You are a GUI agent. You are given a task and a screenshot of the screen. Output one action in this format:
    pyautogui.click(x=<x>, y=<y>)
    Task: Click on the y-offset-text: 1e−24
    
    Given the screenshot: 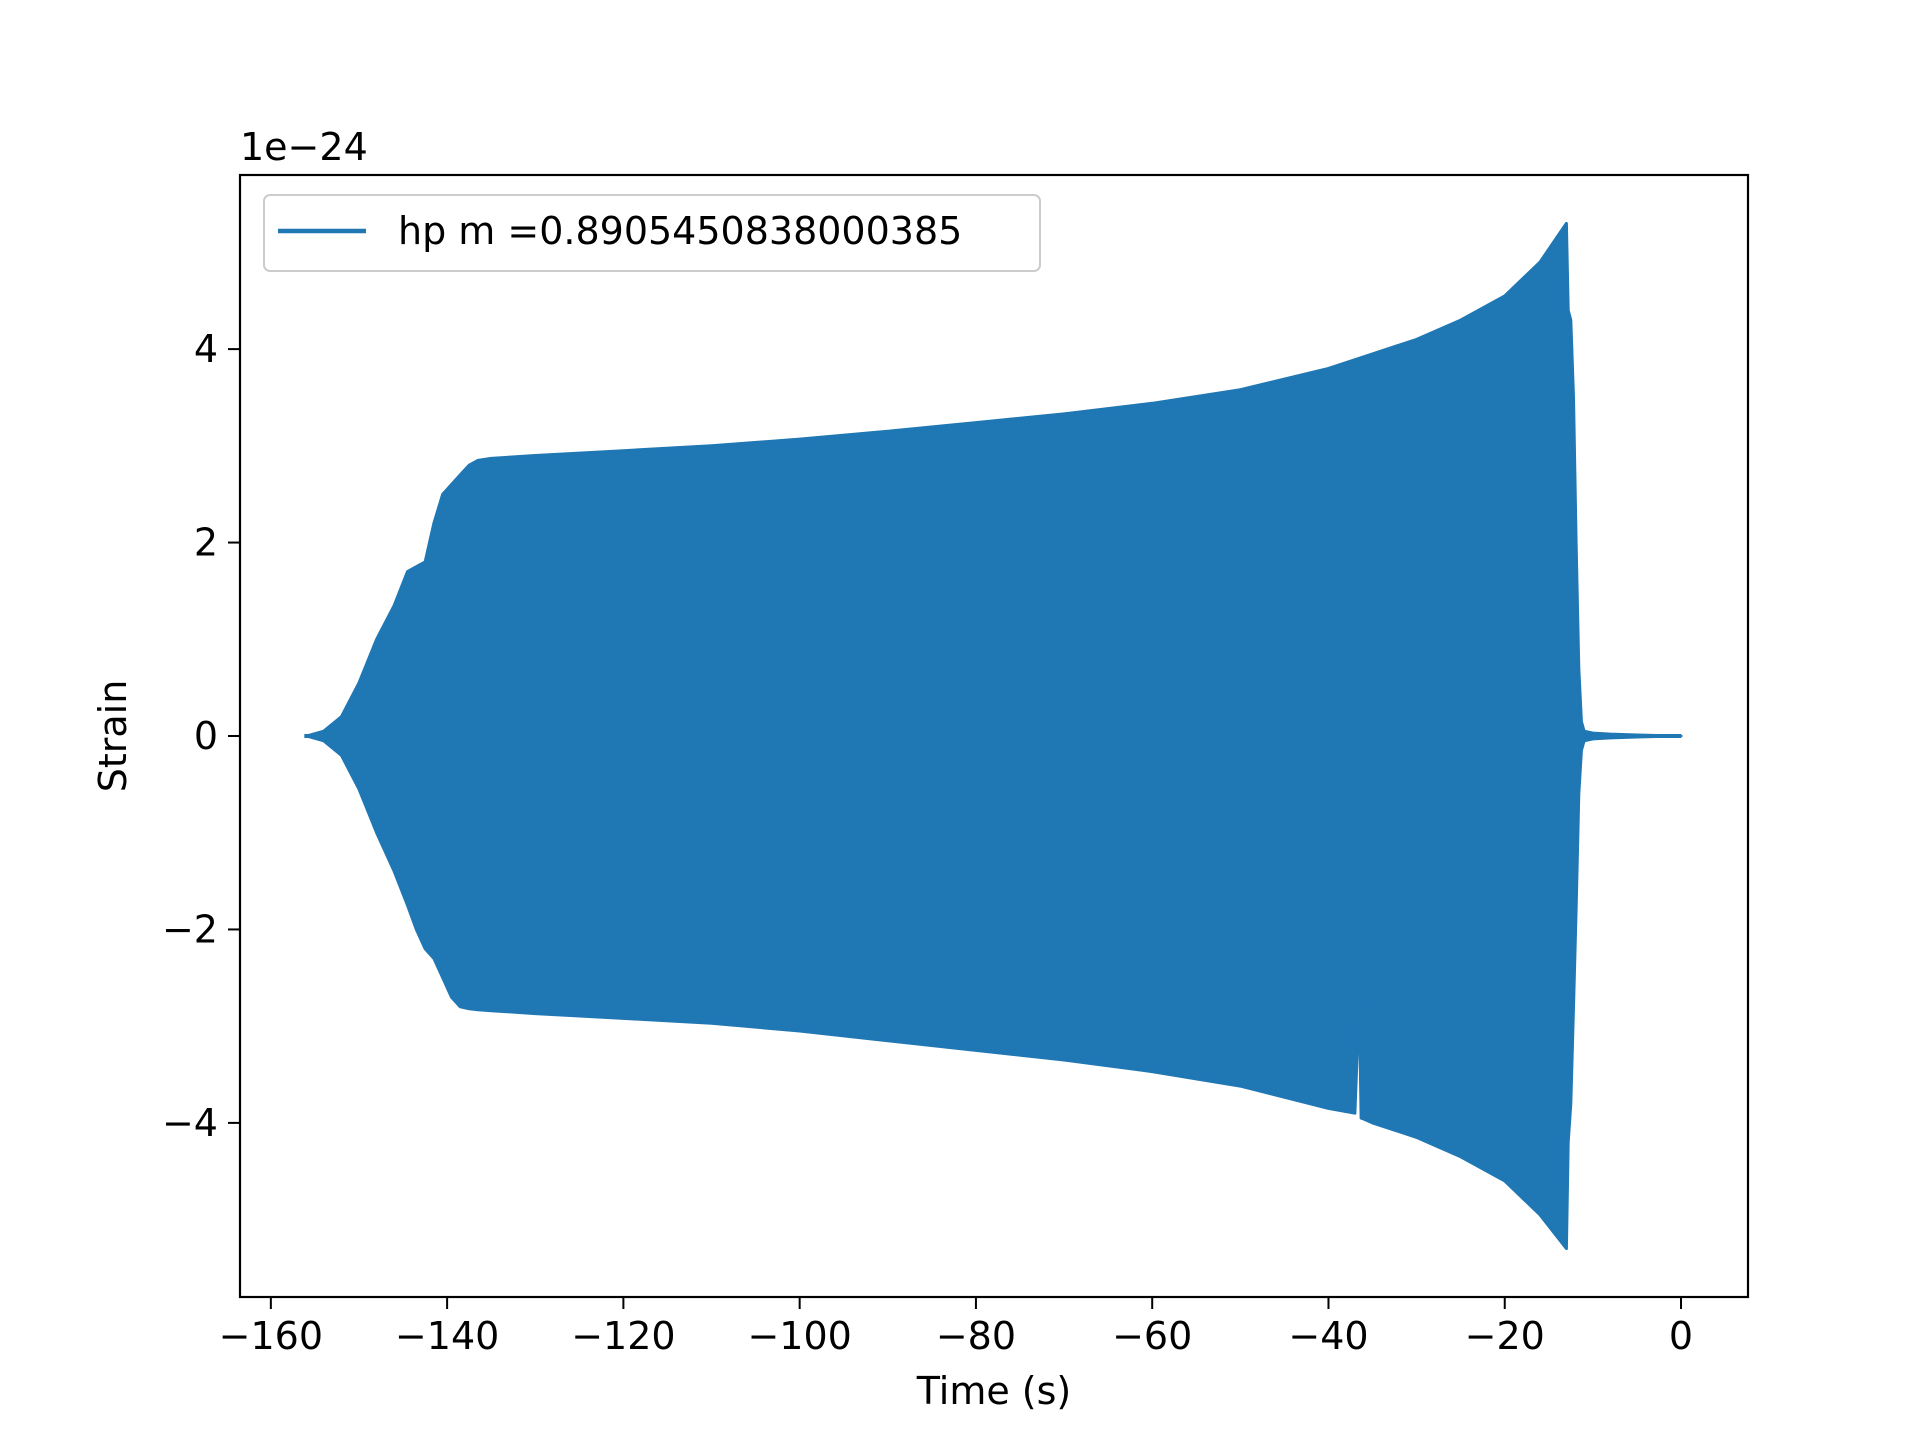 What is the action you would take?
    pyautogui.click(x=304, y=147)
    